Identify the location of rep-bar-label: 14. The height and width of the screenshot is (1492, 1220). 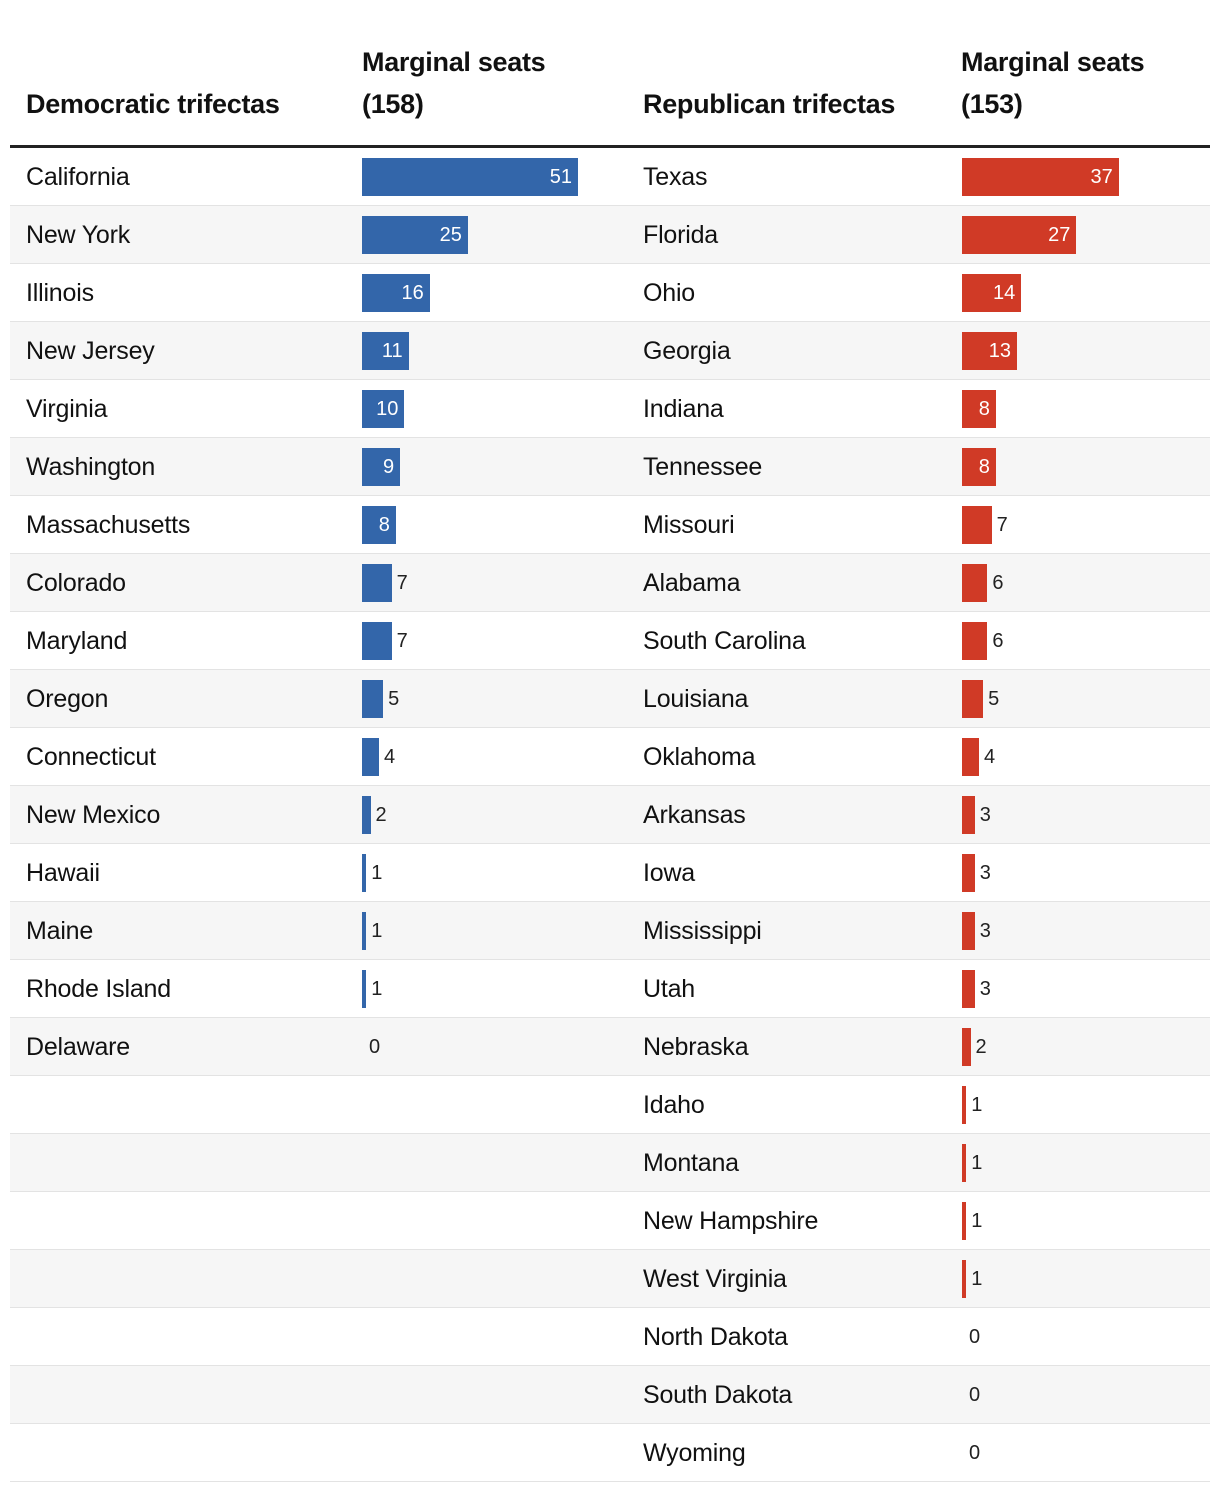
(1004, 293).